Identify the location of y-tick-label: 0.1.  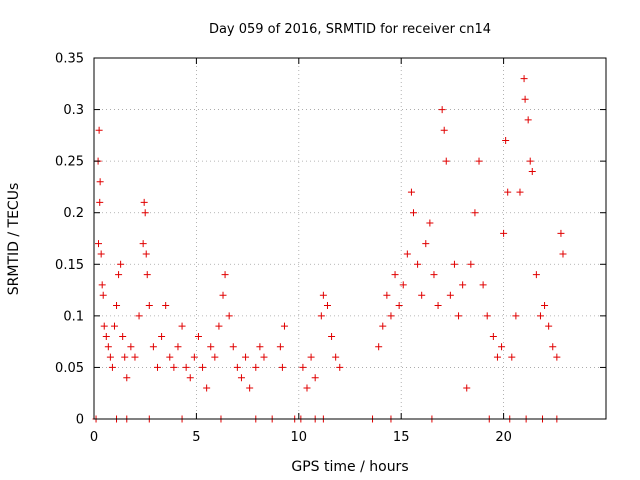
(73, 316).